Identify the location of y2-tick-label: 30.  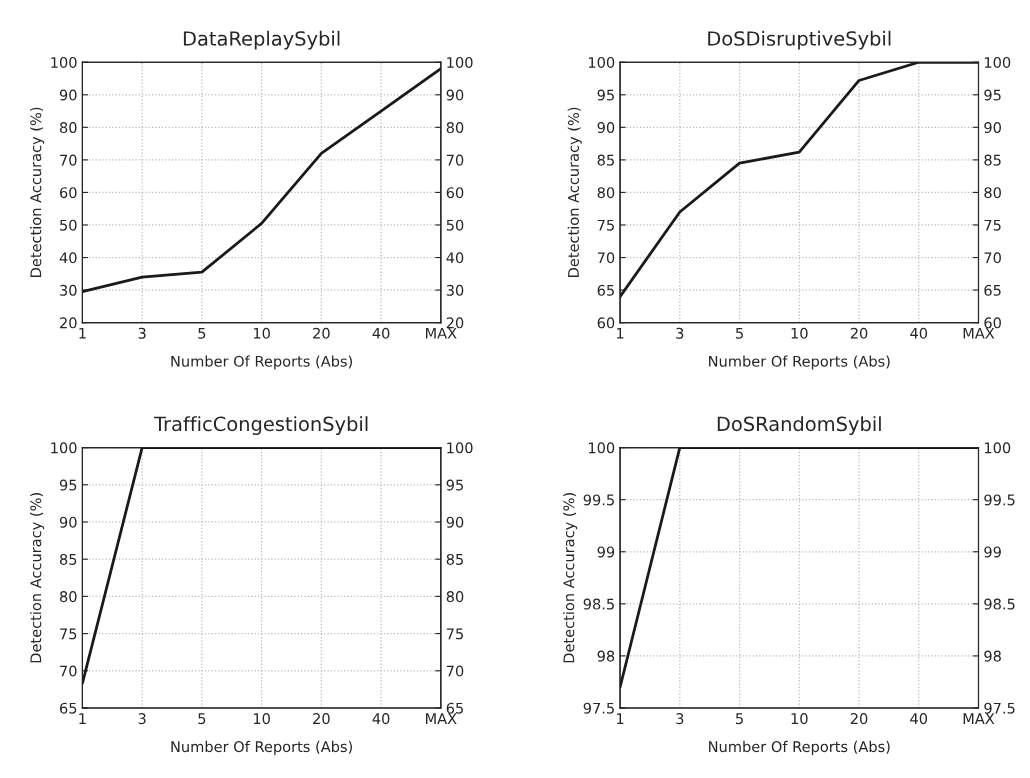
(455, 290).